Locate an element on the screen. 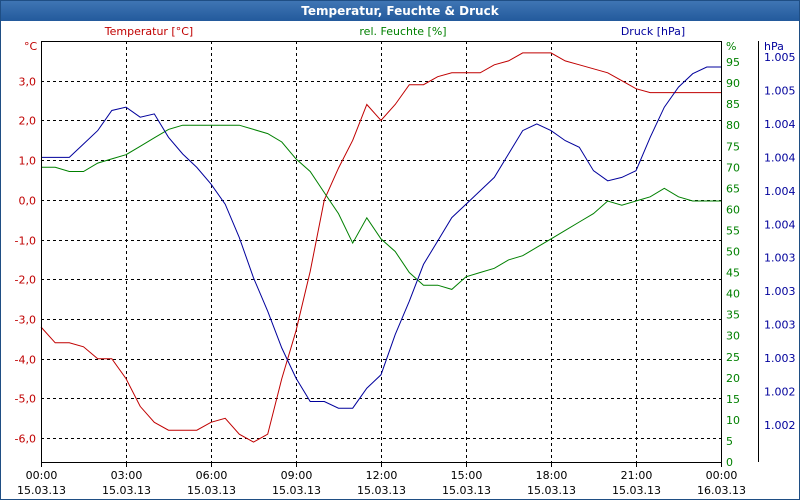 The width and height of the screenshot is (800, 500). temperature-tick-label: -1,0 is located at coordinates (25, 241).